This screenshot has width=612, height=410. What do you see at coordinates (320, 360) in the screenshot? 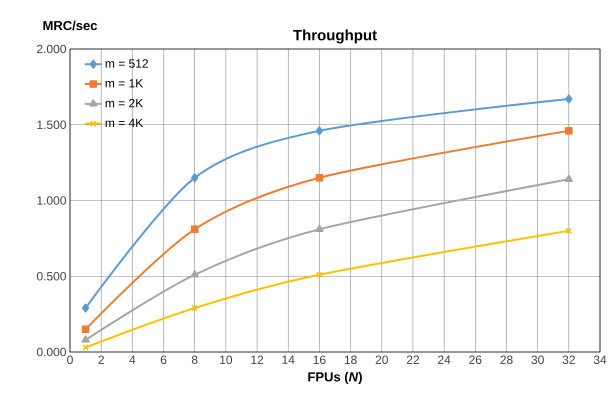
I see `x-tick-label: 16` at bounding box center [320, 360].